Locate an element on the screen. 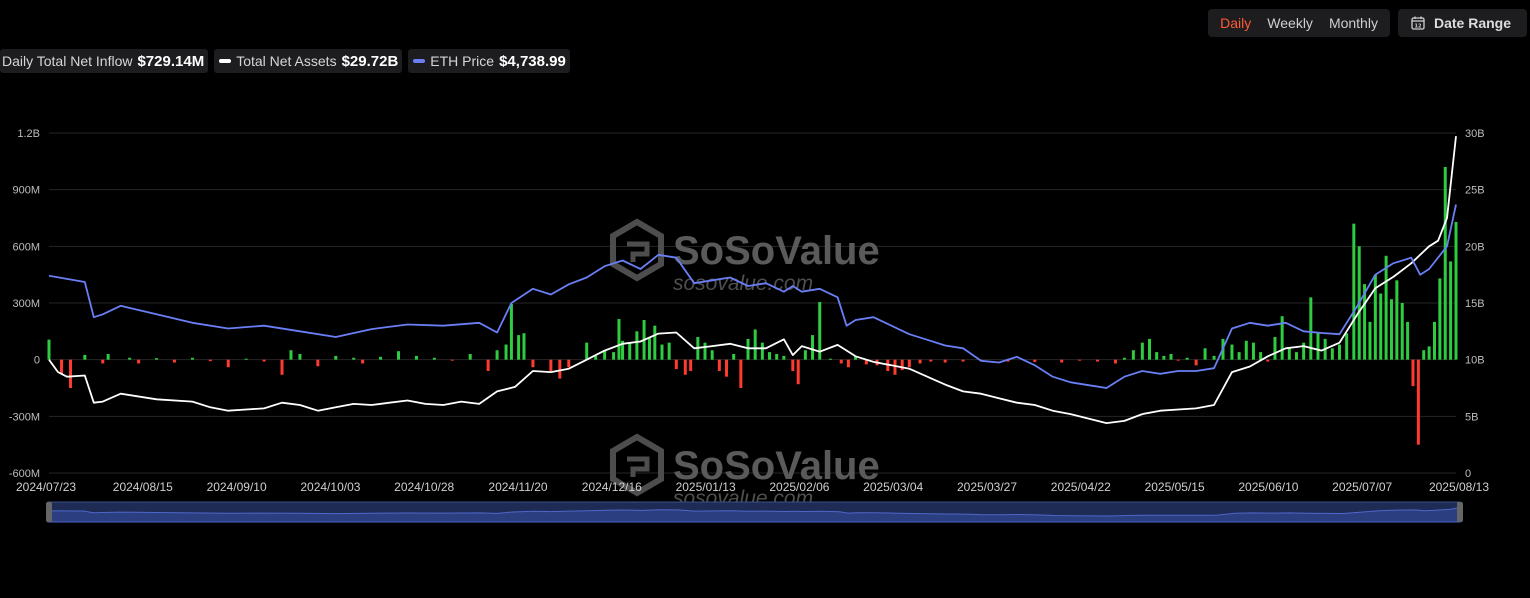 The width and height of the screenshot is (1530, 598). x-tick-label: 2025/05/15 is located at coordinates (1175, 487).